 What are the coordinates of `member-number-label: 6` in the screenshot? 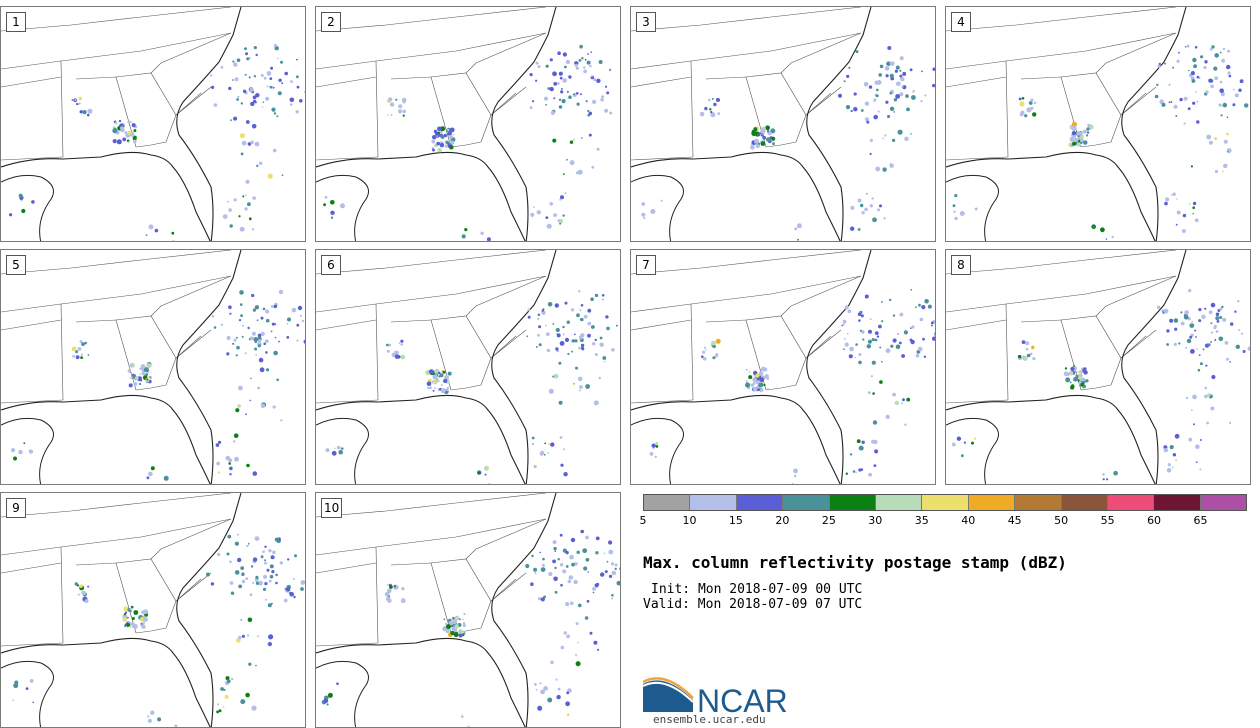 It's located at (331, 265).